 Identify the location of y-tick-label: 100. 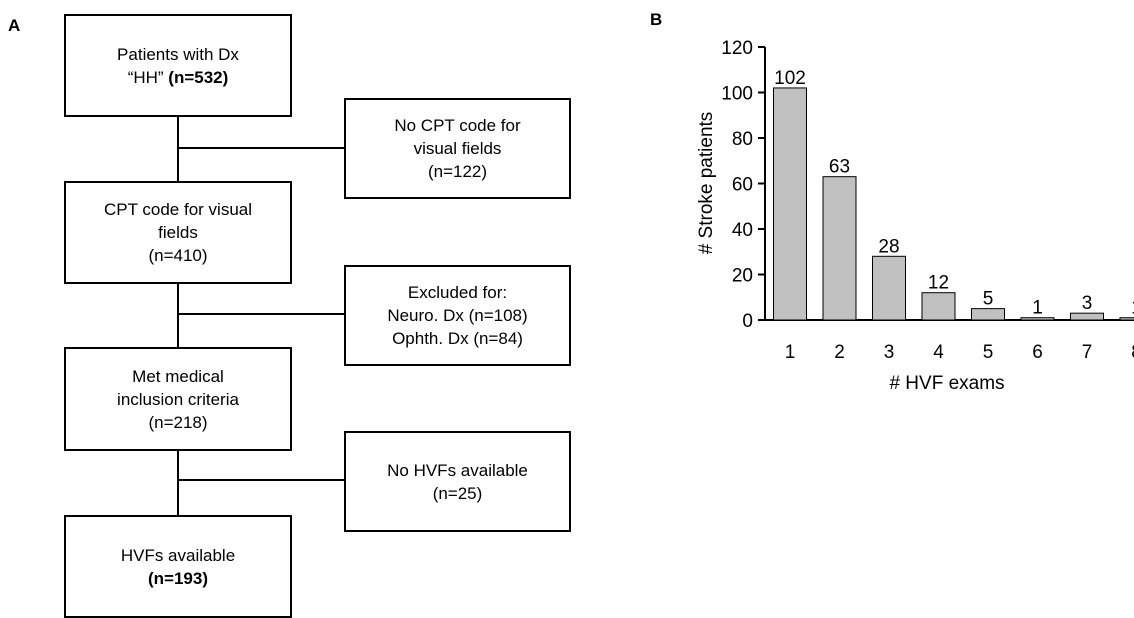
(737, 94).